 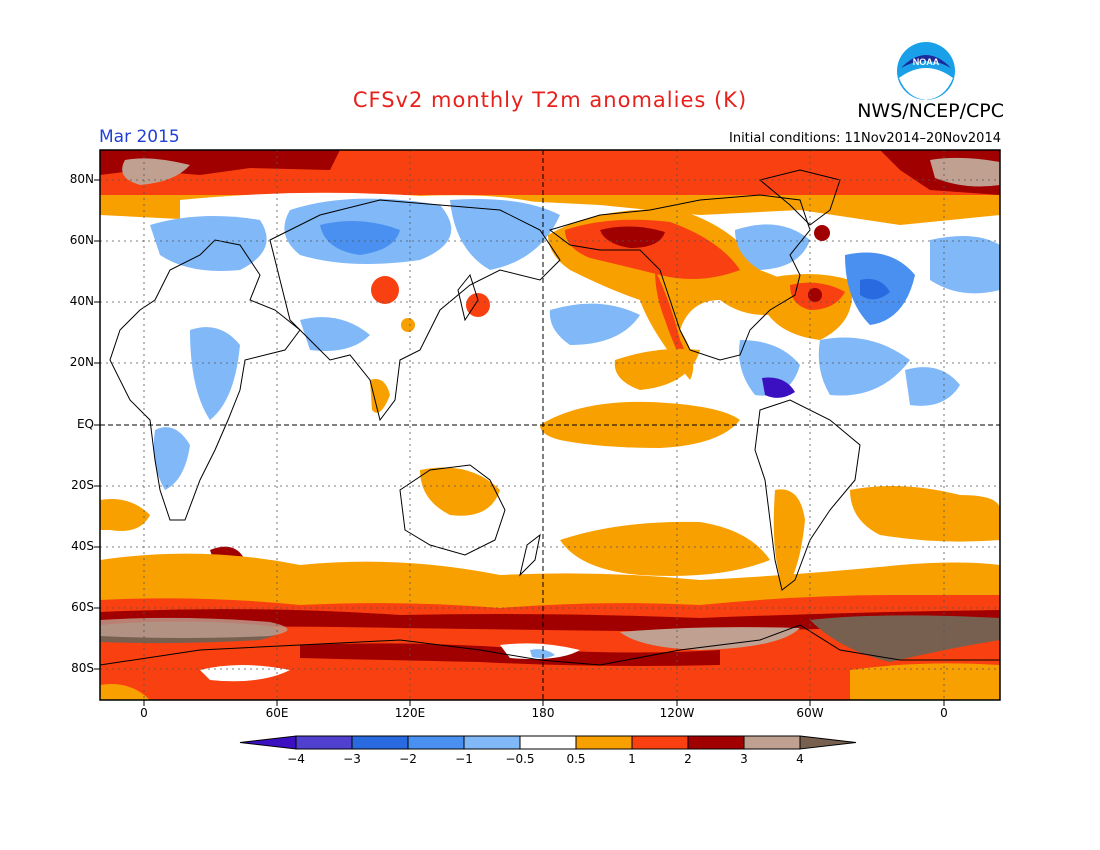 I want to click on lon-label-60e: 60E, so click(x=277, y=713).